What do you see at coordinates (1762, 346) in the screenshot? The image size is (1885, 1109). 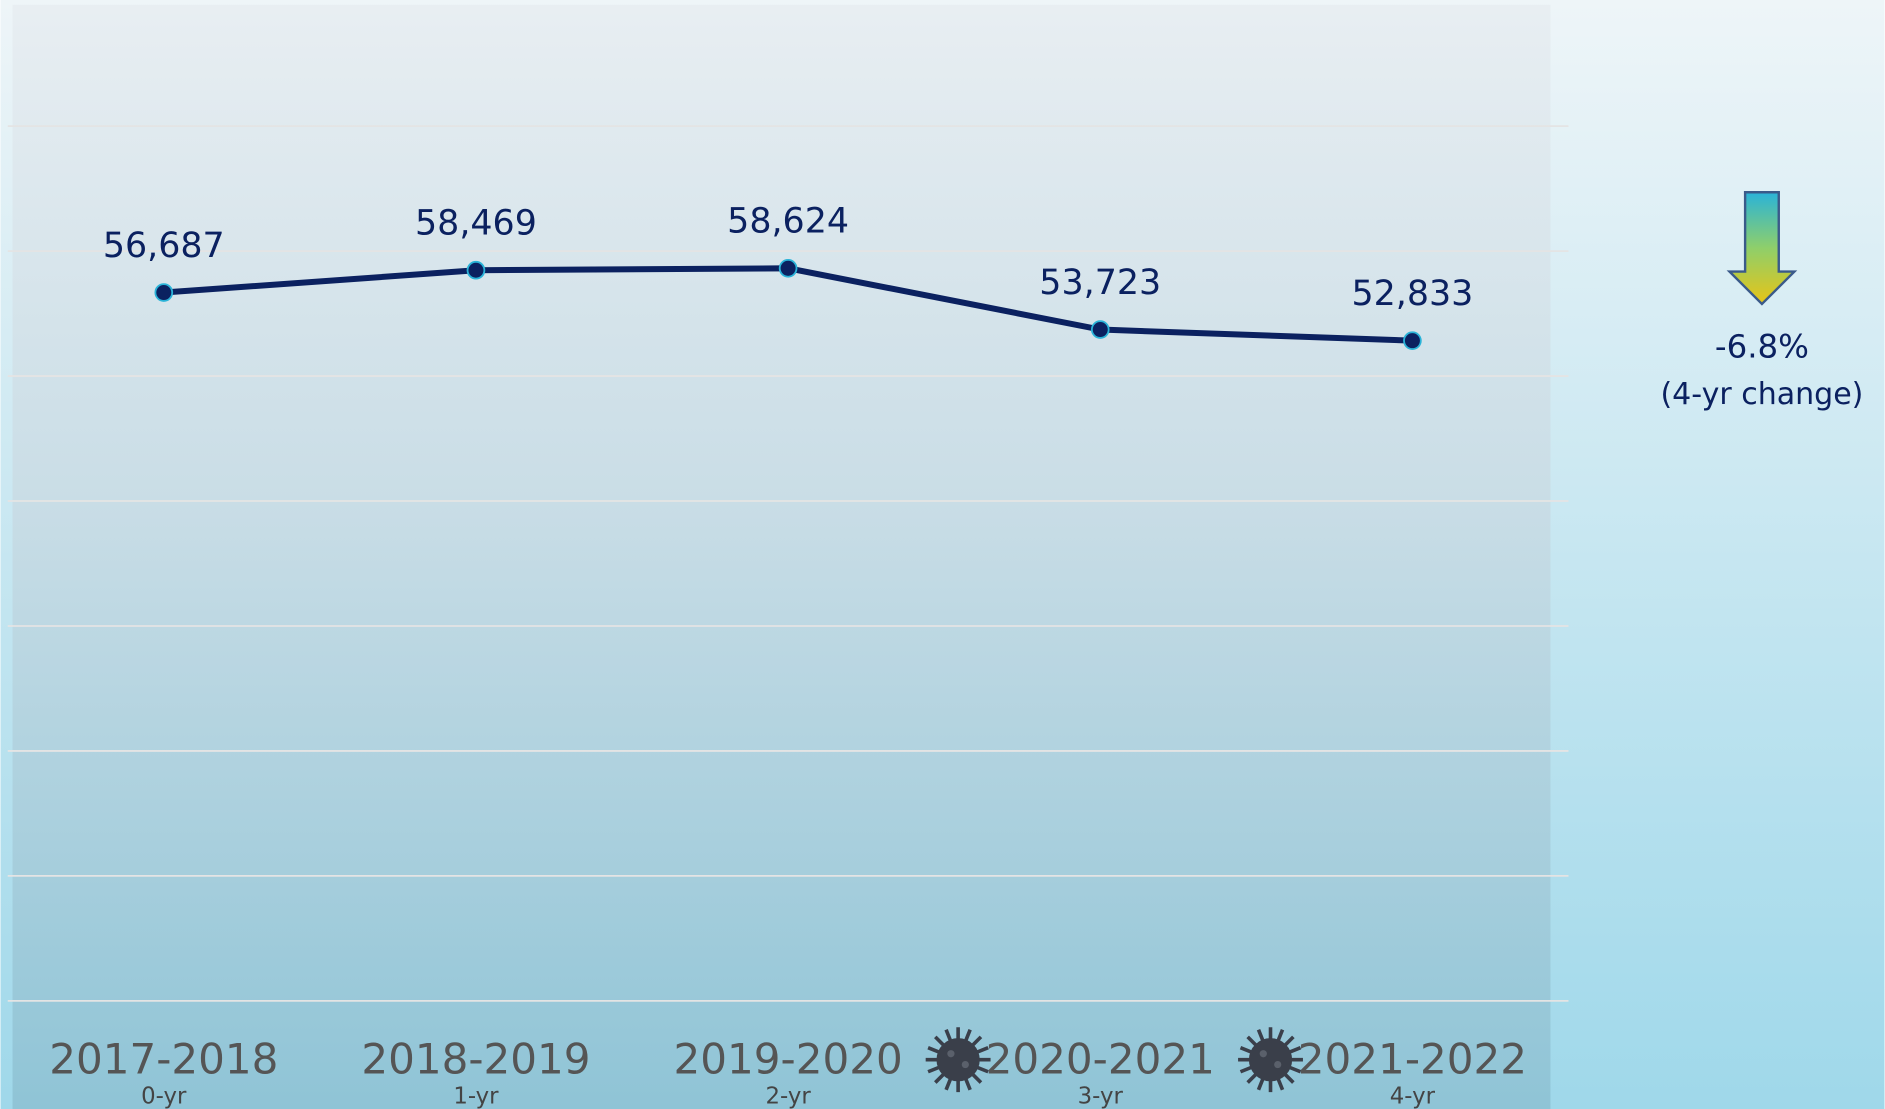 I see `change-value: -6.8%` at bounding box center [1762, 346].